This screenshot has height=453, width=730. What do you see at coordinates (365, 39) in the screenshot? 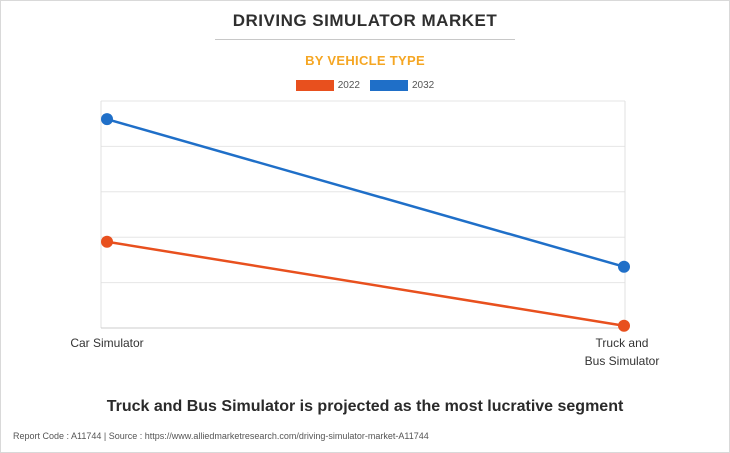
I see `title-divider` at bounding box center [365, 39].